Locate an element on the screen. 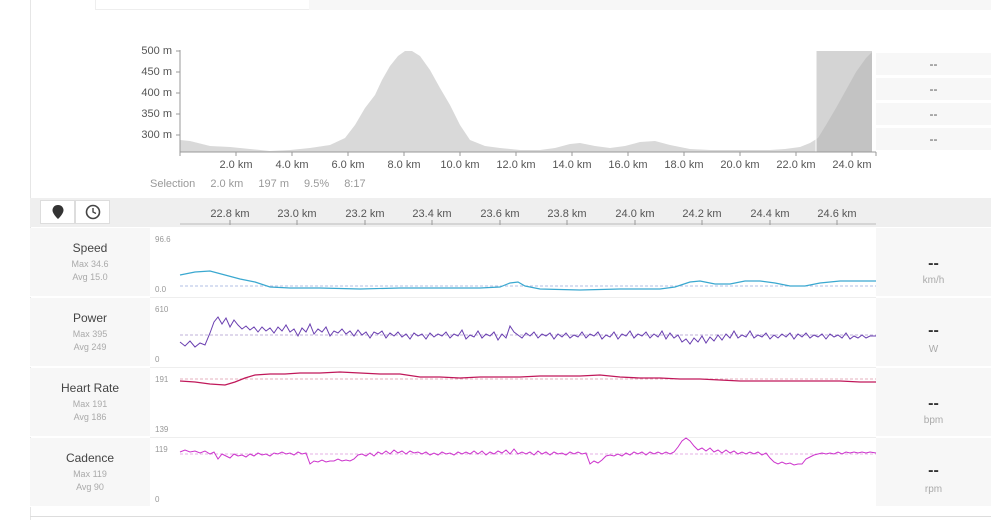 The image size is (991, 520). heart-rate-summary: Heart Rate Max 191 Avg 186 is located at coordinates (90, 402).